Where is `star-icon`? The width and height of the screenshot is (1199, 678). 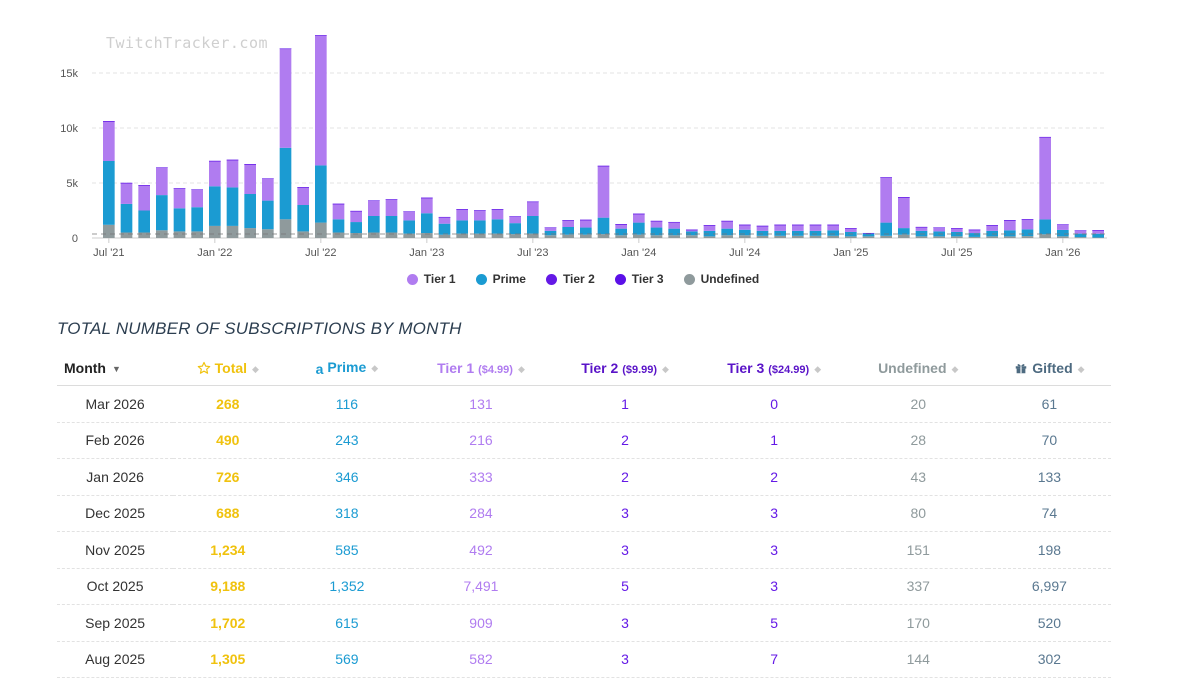 star-icon is located at coordinates (203, 367).